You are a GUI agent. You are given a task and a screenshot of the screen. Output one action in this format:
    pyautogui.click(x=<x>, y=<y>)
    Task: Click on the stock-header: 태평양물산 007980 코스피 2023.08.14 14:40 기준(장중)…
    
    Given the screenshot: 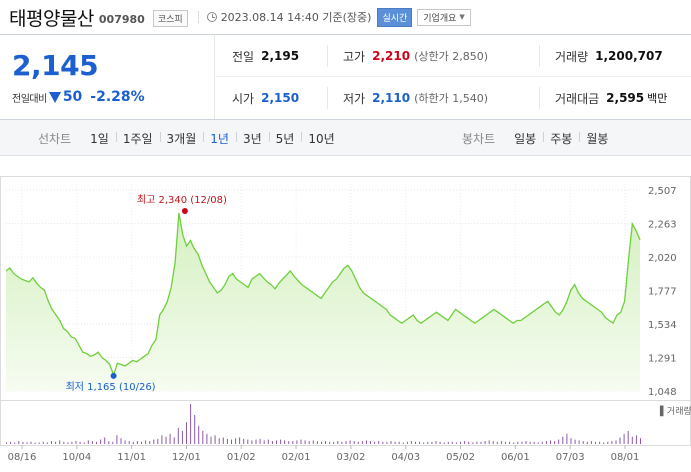 What is the action you would take?
    pyautogui.click(x=345, y=17)
    